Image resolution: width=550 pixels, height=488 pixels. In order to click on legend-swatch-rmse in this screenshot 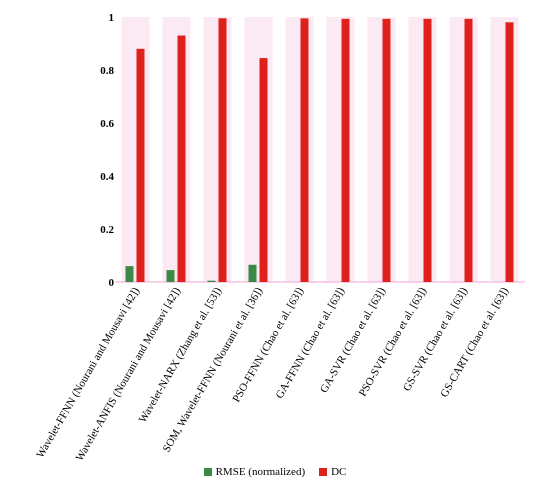, I will do `click(208, 472)`.